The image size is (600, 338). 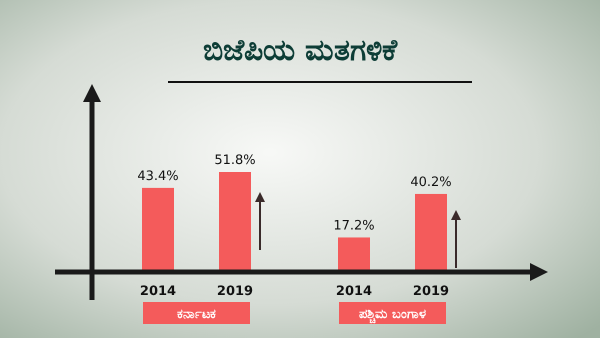 I want to click on data-label: 17.2%, so click(x=354, y=226).